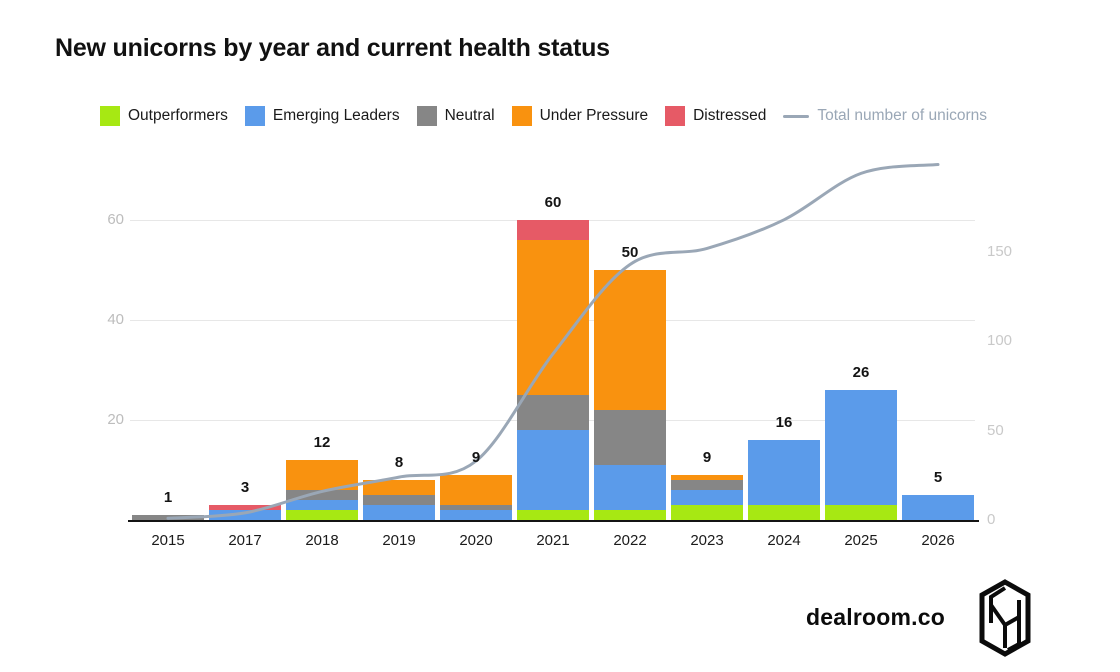  What do you see at coordinates (784, 472) in the screenshot?
I see `bar-2024-emerging-leaders` at bounding box center [784, 472].